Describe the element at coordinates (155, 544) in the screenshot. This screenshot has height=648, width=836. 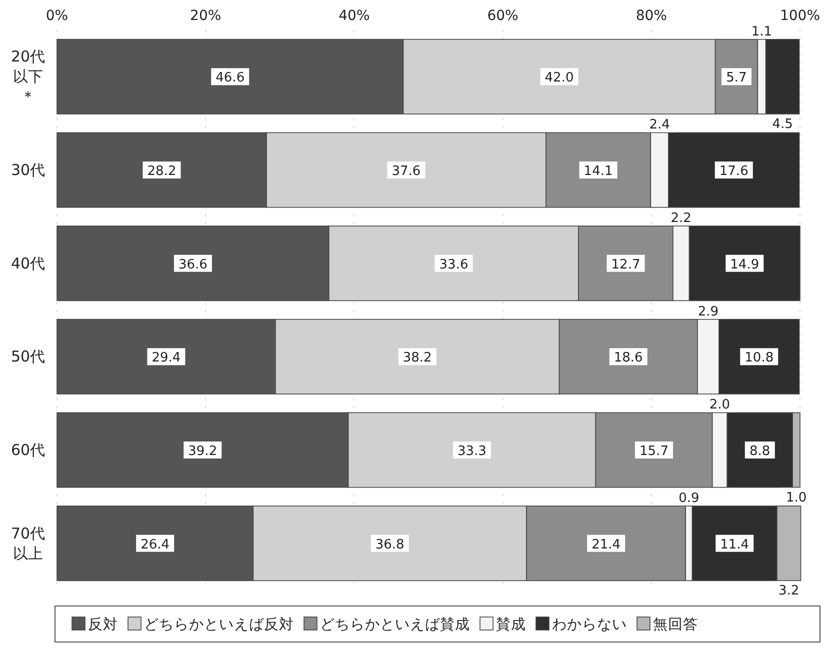
I see `data-label: 26.4` at that location.